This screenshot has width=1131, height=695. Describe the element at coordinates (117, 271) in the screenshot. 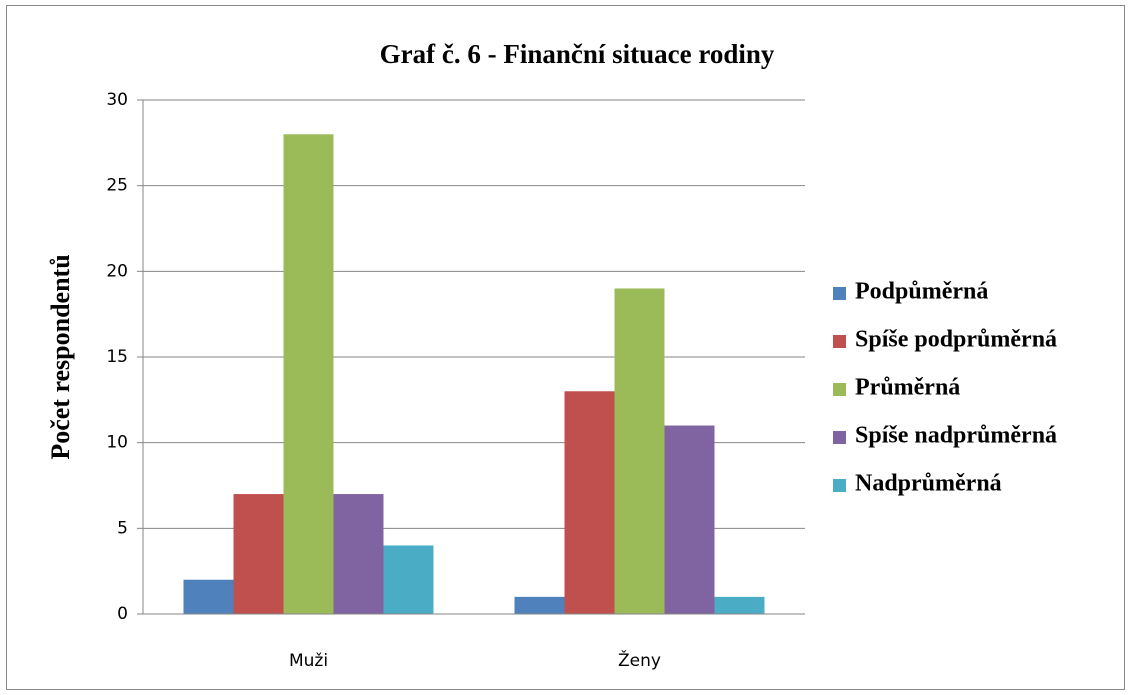

I see `y-tick-label: 20` at that location.